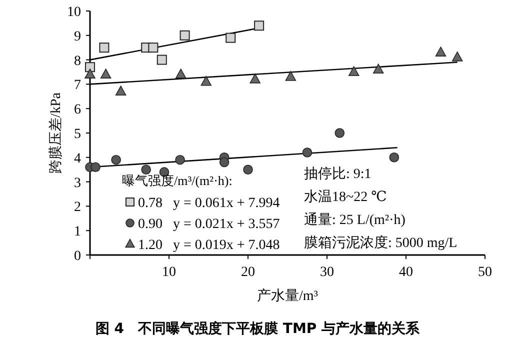  What do you see at coordinates (77, 208) in the screenshot?
I see `y-tick-label: 2` at bounding box center [77, 208].